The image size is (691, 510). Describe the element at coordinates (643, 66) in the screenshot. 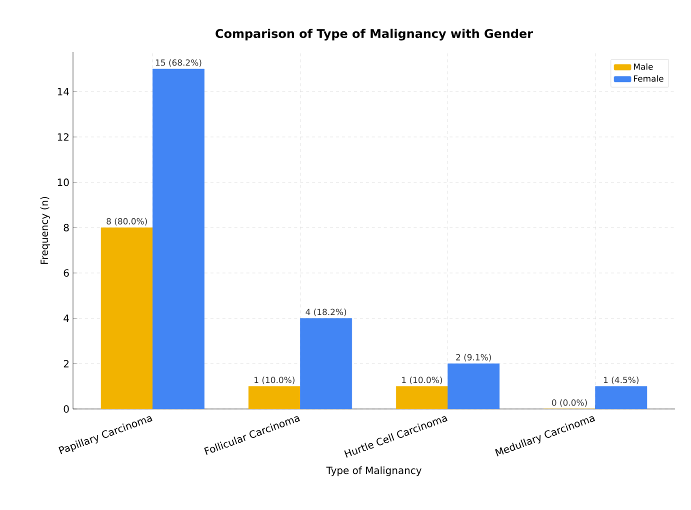

I see `legend-label: Male` at that location.